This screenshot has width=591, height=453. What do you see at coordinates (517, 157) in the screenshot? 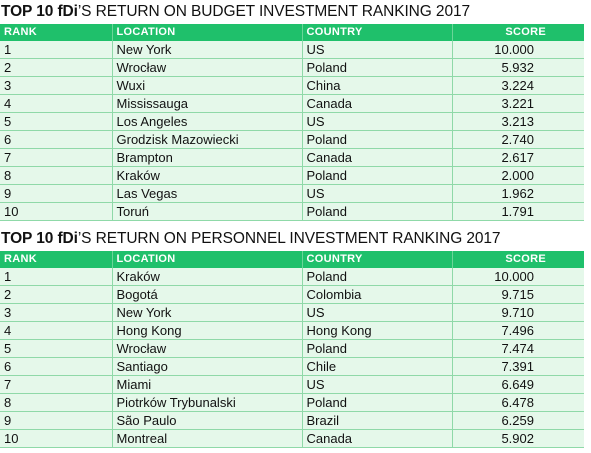
I see `cell-score: 2.617` at bounding box center [517, 157].